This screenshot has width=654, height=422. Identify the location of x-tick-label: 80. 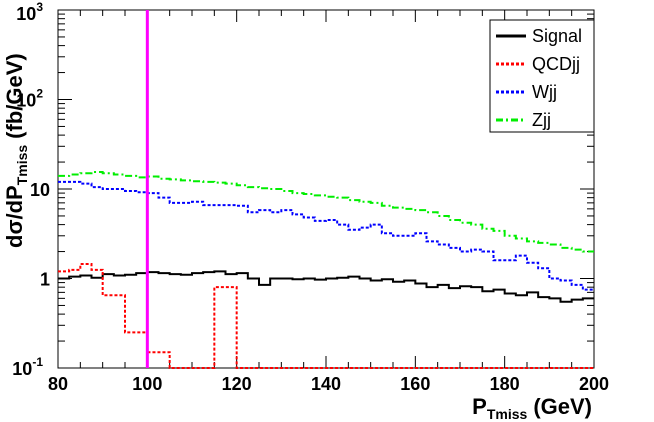
(58, 384).